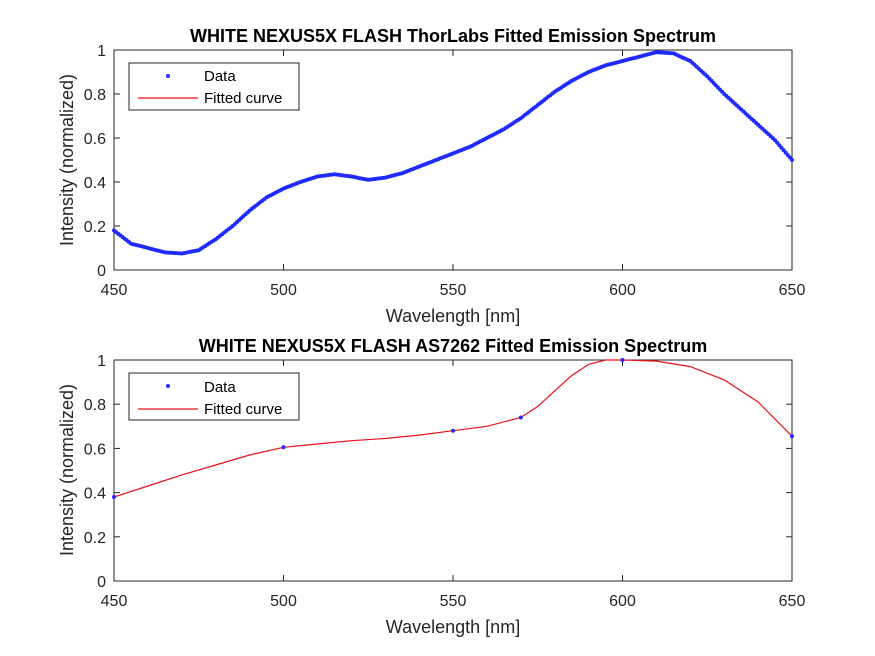 The height and width of the screenshot is (656, 875). I want to click on legend-fit-label-1: Fitted curve, so click(243, 98).